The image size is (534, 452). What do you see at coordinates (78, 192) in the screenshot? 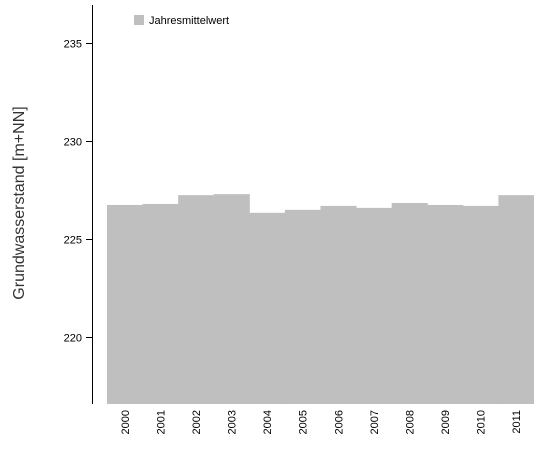
I see `y-ticks-group: 220 225 230 235` at bounding box center [78, 192].